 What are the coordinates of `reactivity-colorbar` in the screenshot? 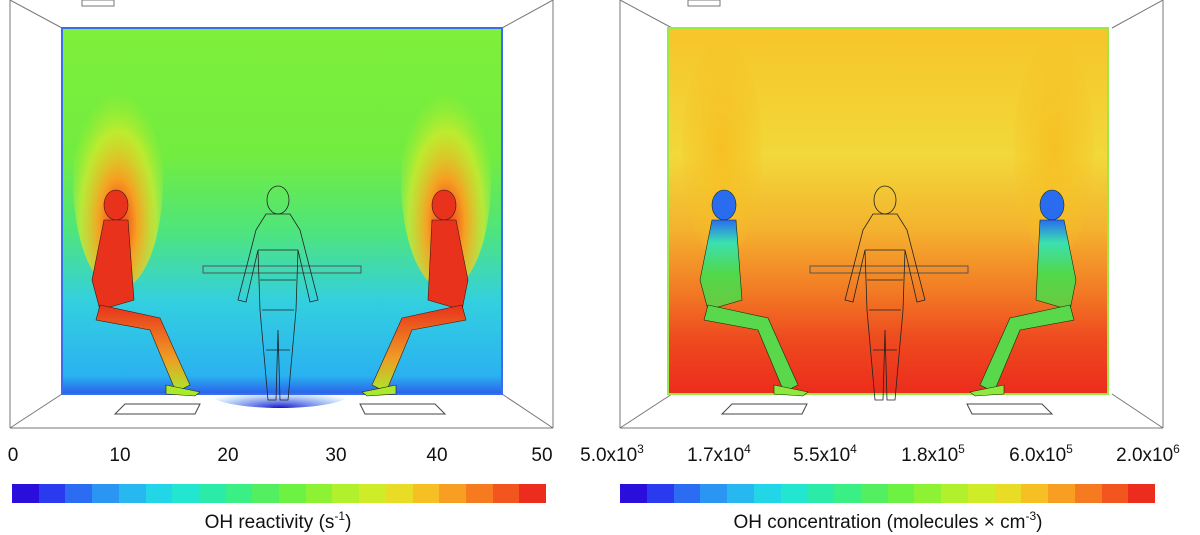 It's located at (279, 493).